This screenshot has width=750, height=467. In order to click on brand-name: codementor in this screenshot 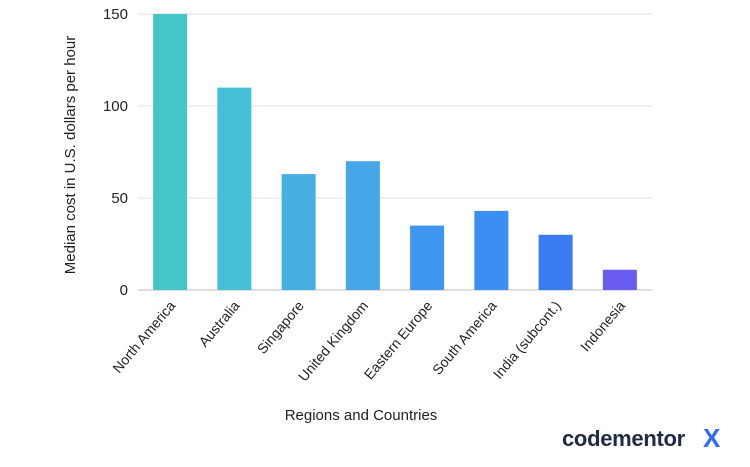, I will do `click(624, 438)`.